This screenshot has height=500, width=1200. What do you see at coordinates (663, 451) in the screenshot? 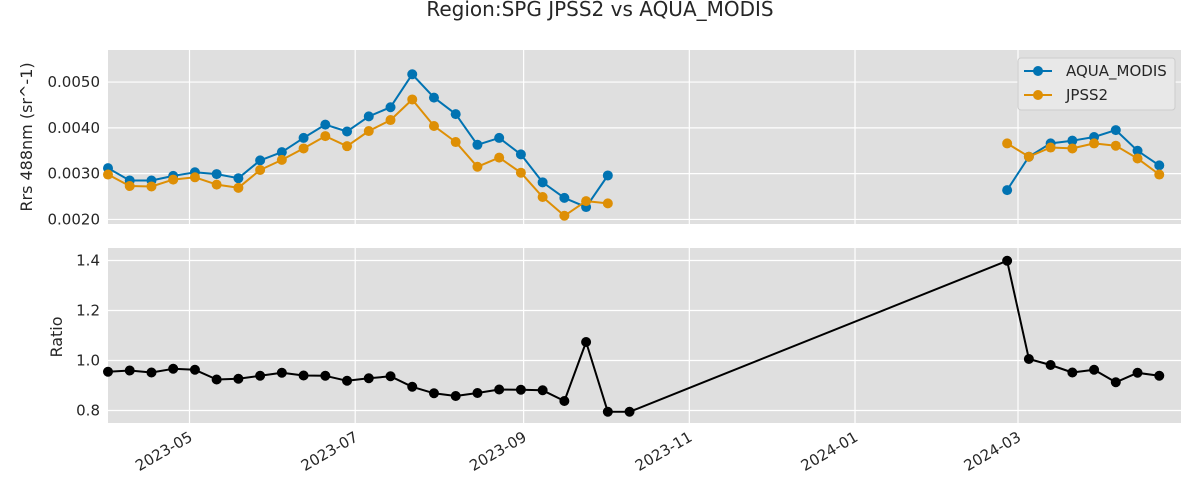
I see `bottom-x-tick-label: 2023-11` at bounding box center [663, 451].